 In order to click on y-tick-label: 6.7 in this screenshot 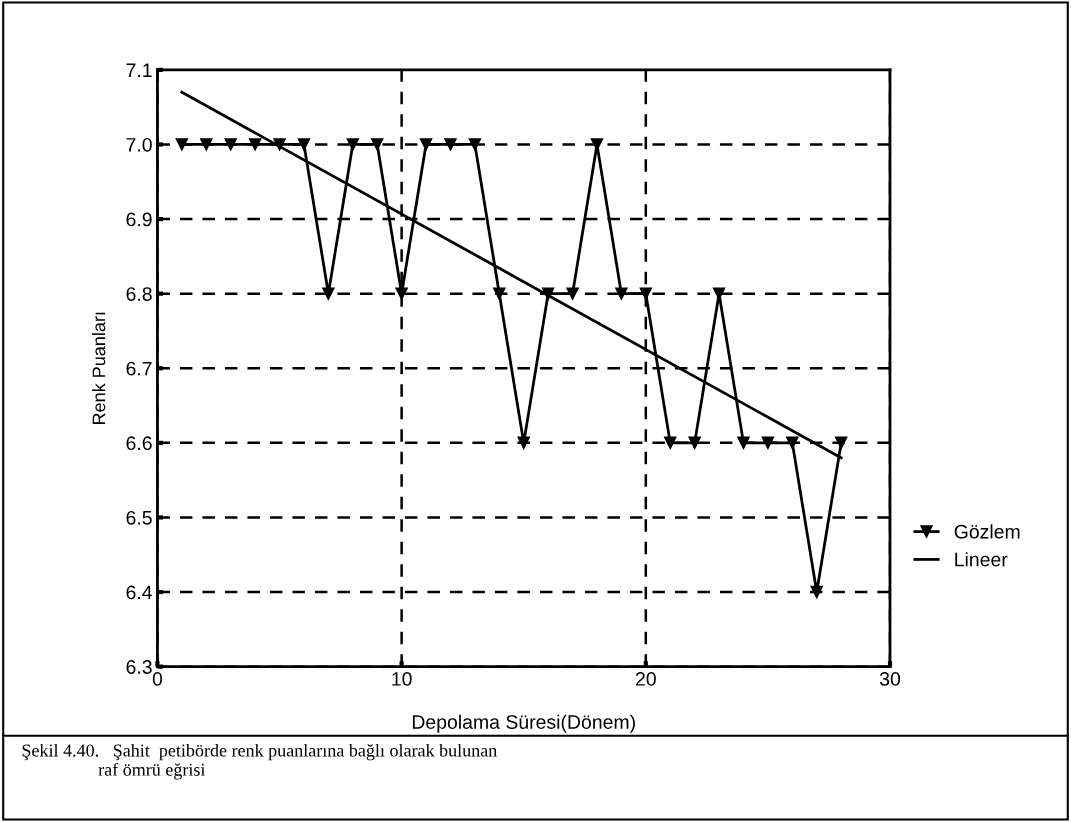, I will do `click(139, 368)`.